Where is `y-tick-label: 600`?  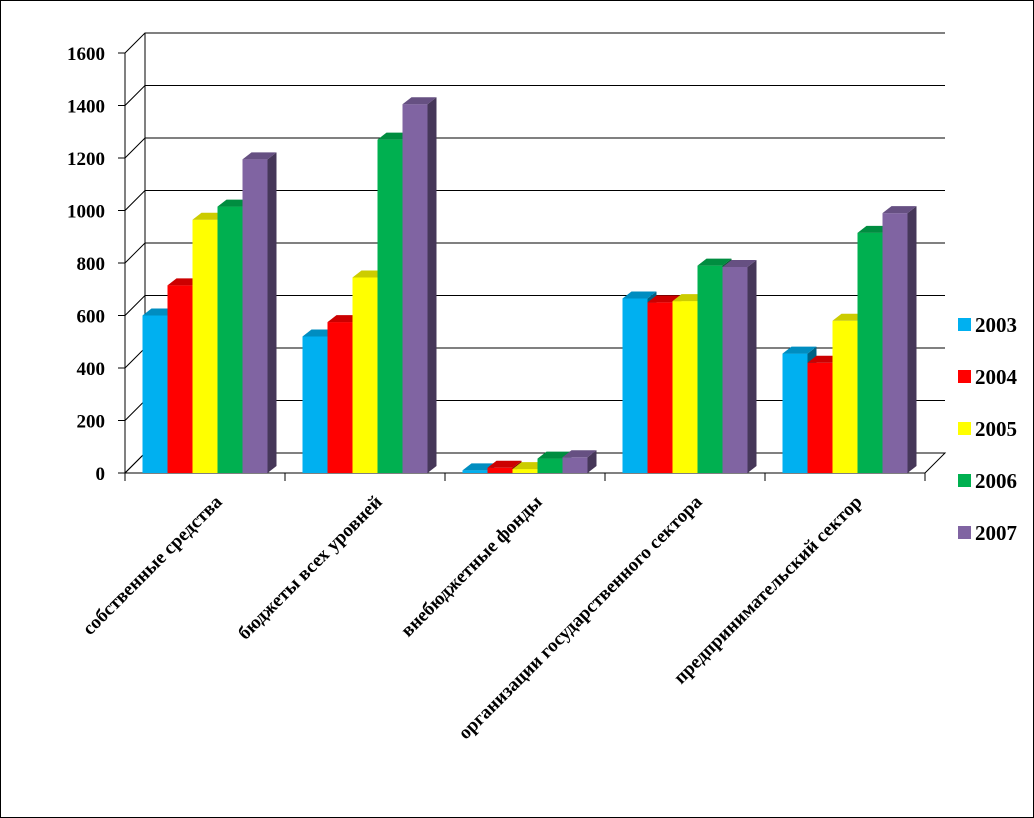
y-tick-label: 600 is located at coordinates (91, 317).